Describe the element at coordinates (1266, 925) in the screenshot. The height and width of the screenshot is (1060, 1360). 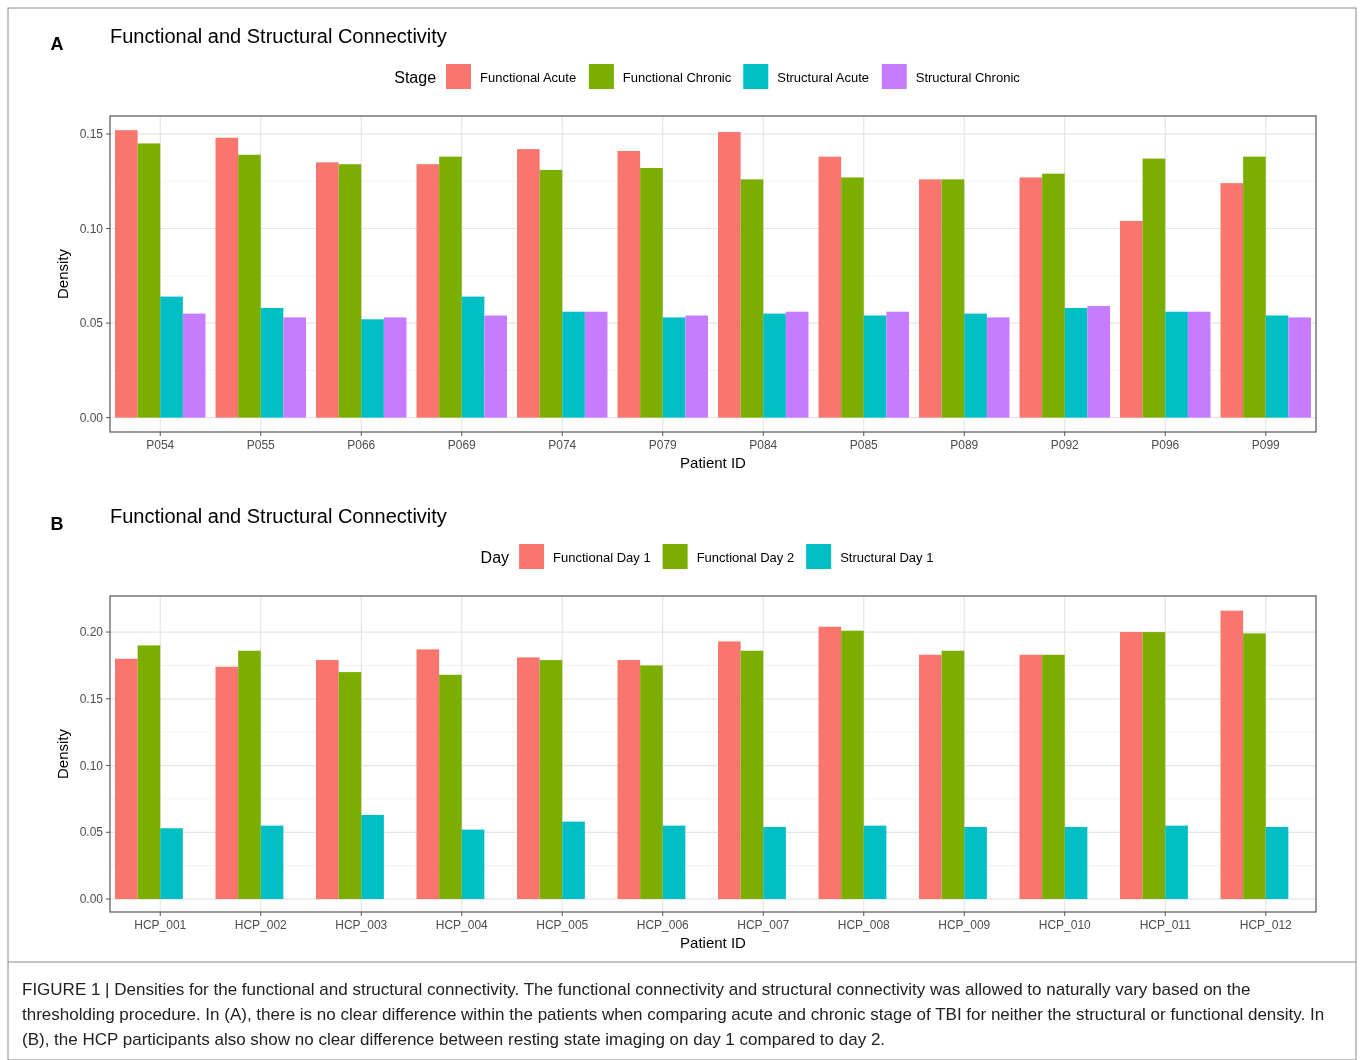
I see `x-tick-label: HCP_012` at that location.